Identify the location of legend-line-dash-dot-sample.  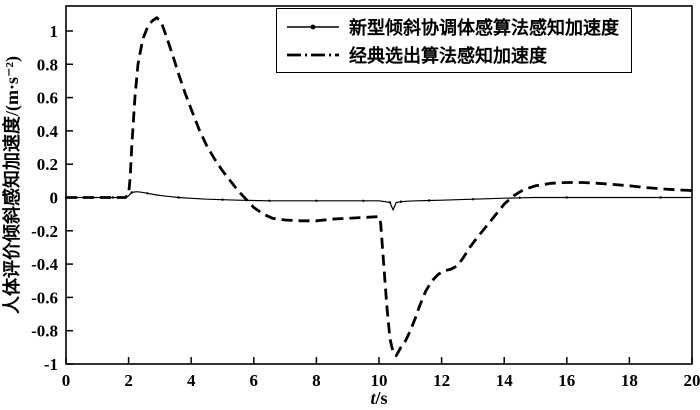
(313, 54).